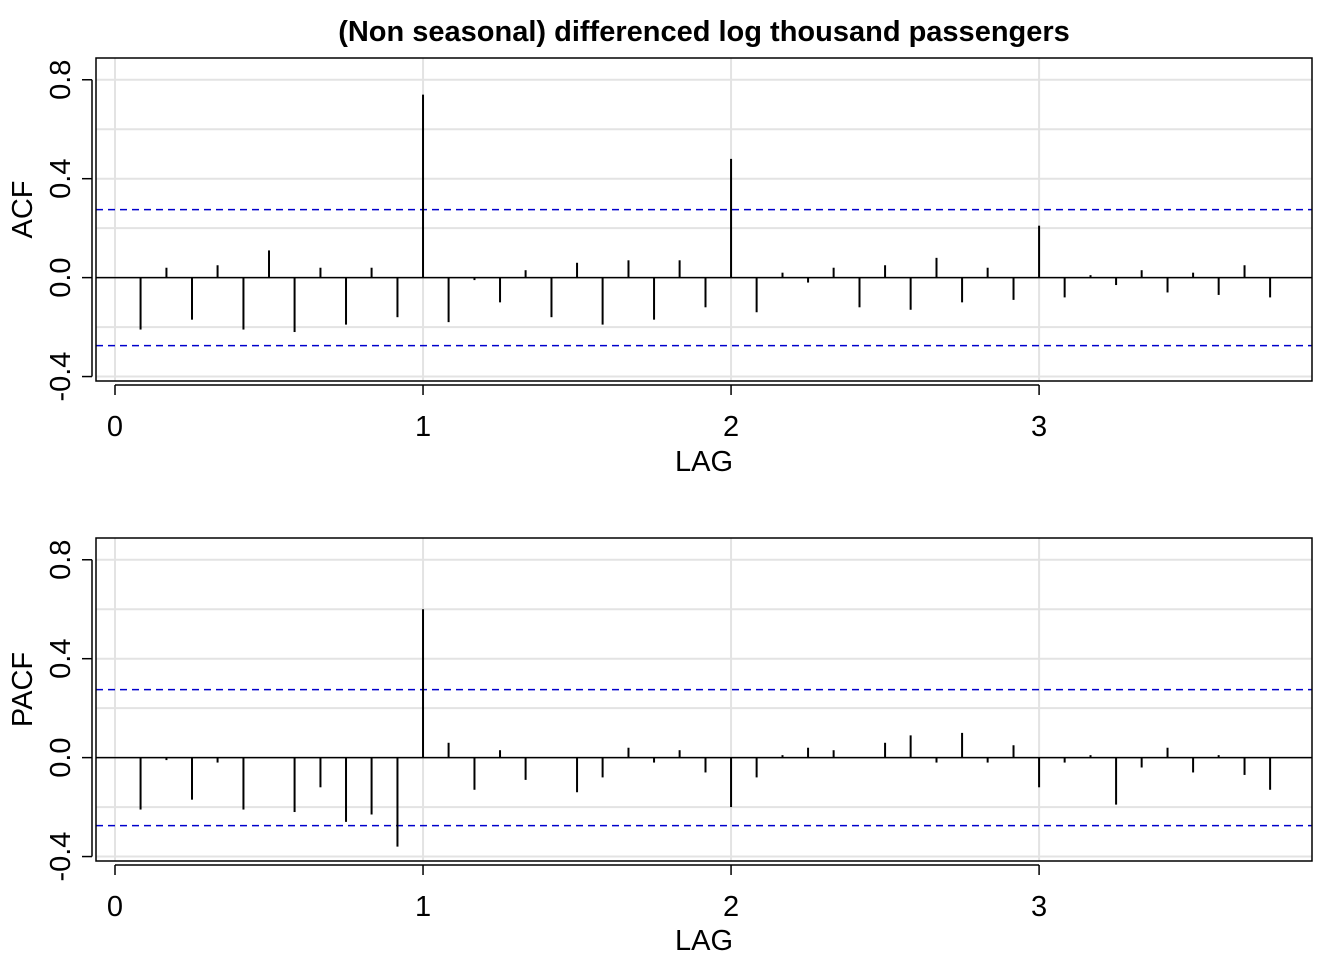  What do you see at coordinates (23, 210) in the screenshot?
I see `acf-y-axis-label: ACF` at bounding box center [23, 210].